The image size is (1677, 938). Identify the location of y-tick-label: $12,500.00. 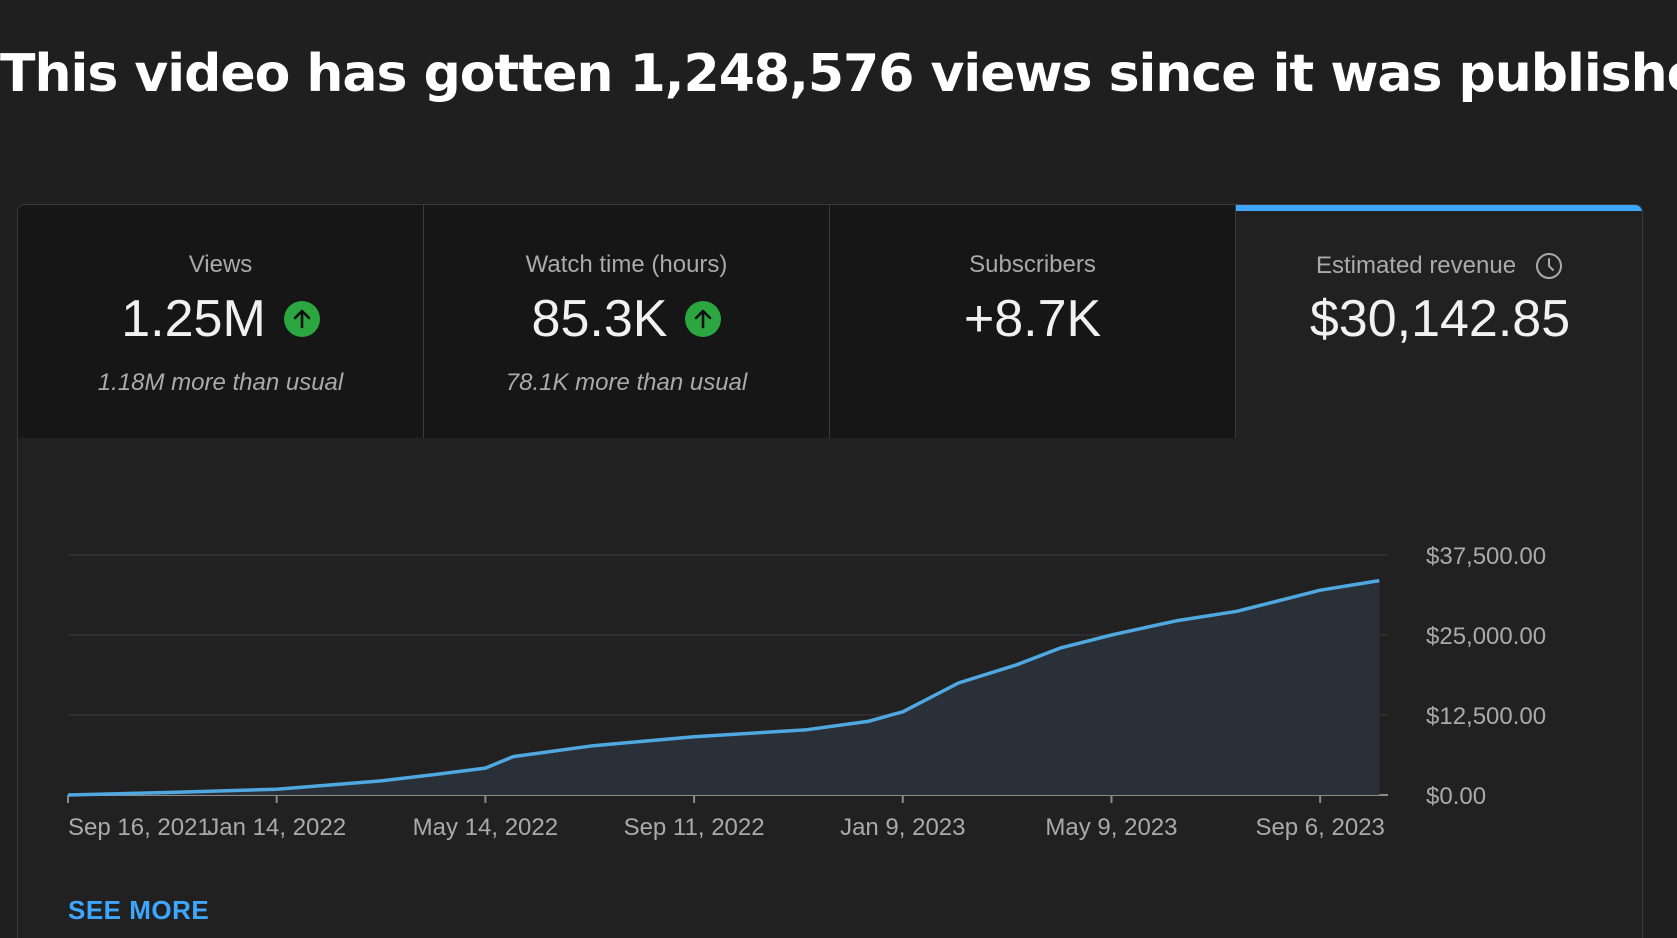
(1486, 716).